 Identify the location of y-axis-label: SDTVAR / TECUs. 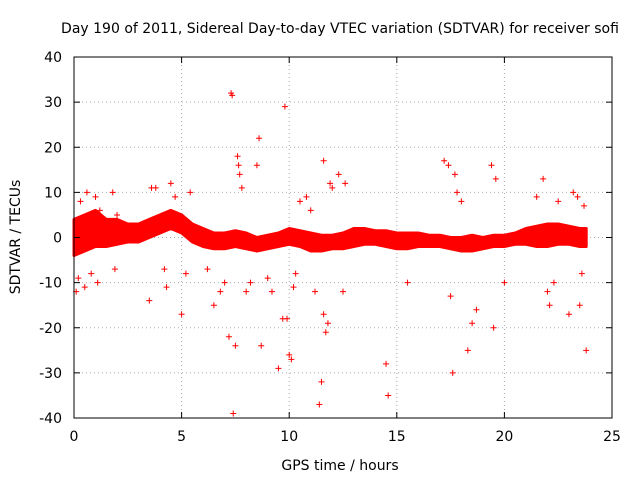
(16, 237).